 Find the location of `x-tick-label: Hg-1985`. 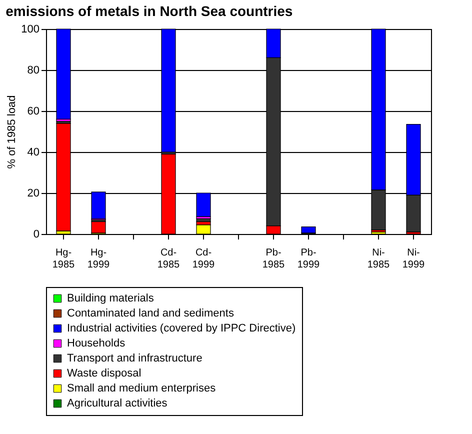

x-tick-label: Hg-1985 is located at coordinates (64, 259).